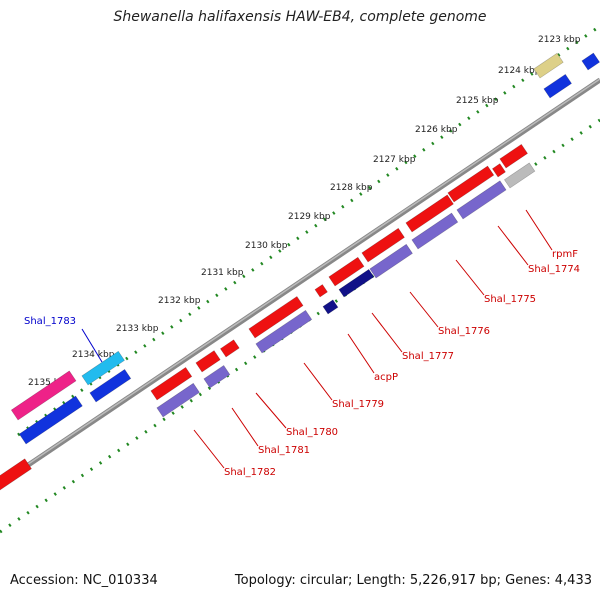 The height and width of the screenshot is (600, 600). Describe the element at coordinates (554, 269) in the screenshot. I see `gene-label-shal_1774: Shal_1774` at that location.